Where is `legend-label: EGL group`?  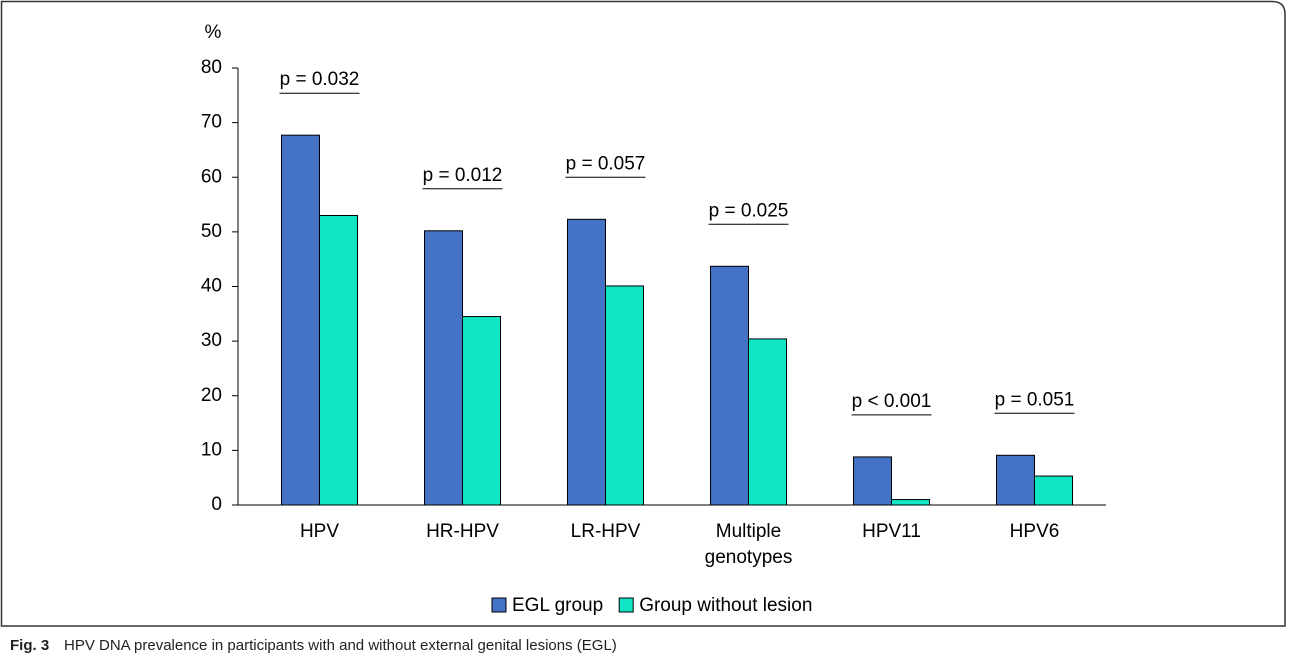 legend-label: EGL group is located at coordinates (557, 605).